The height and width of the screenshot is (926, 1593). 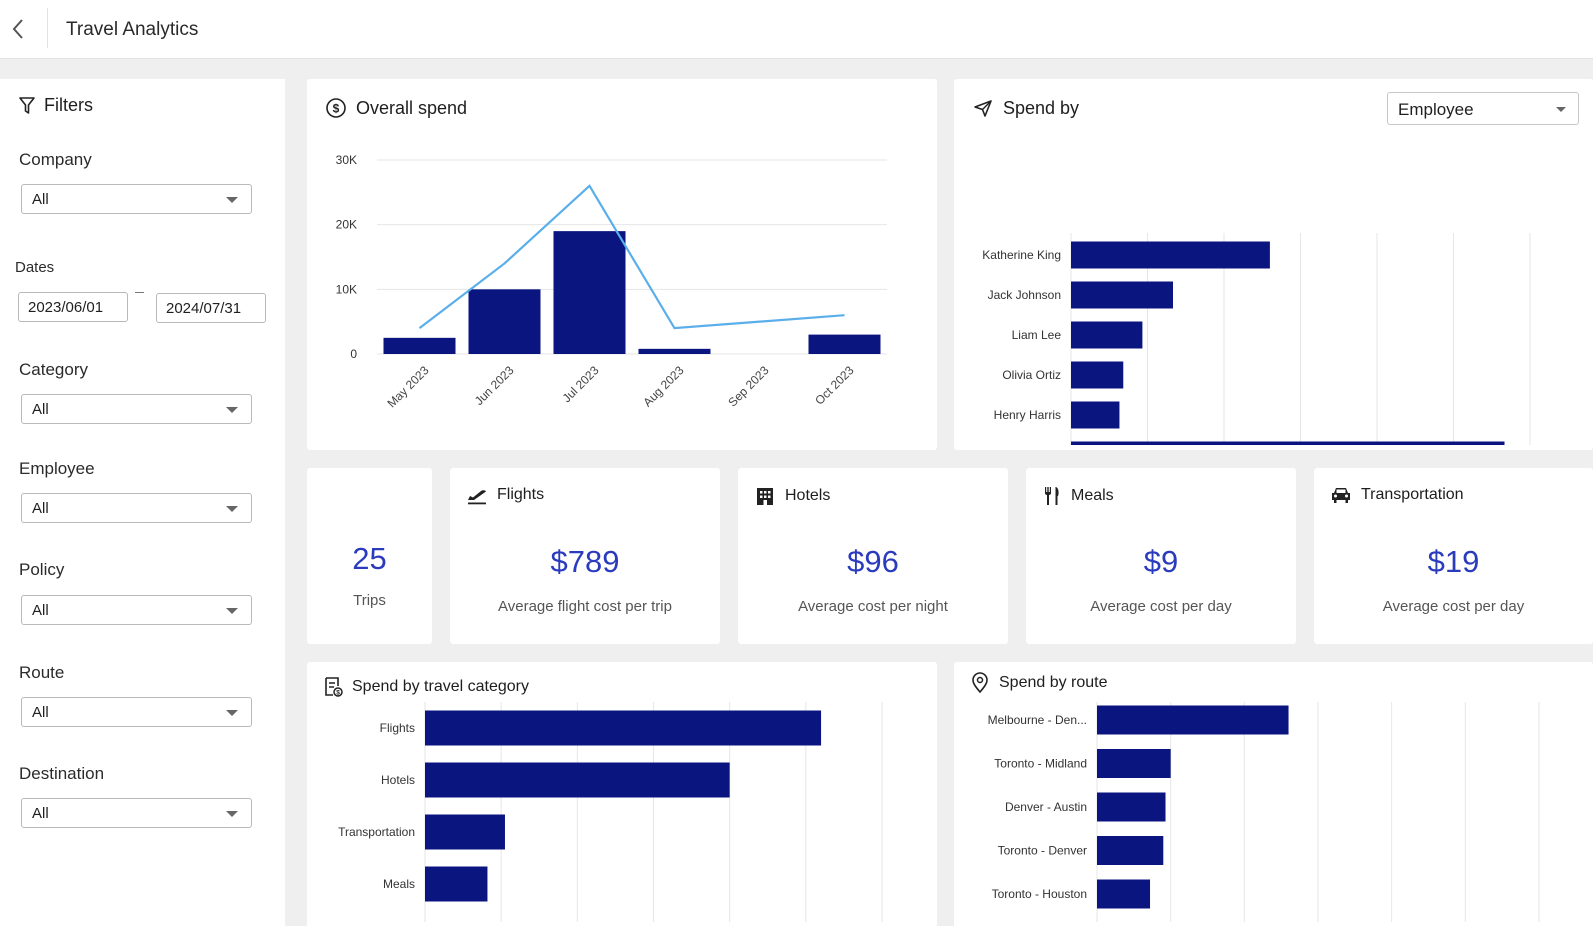 I want to click on category-label: Category, so click(x=53, y=369).